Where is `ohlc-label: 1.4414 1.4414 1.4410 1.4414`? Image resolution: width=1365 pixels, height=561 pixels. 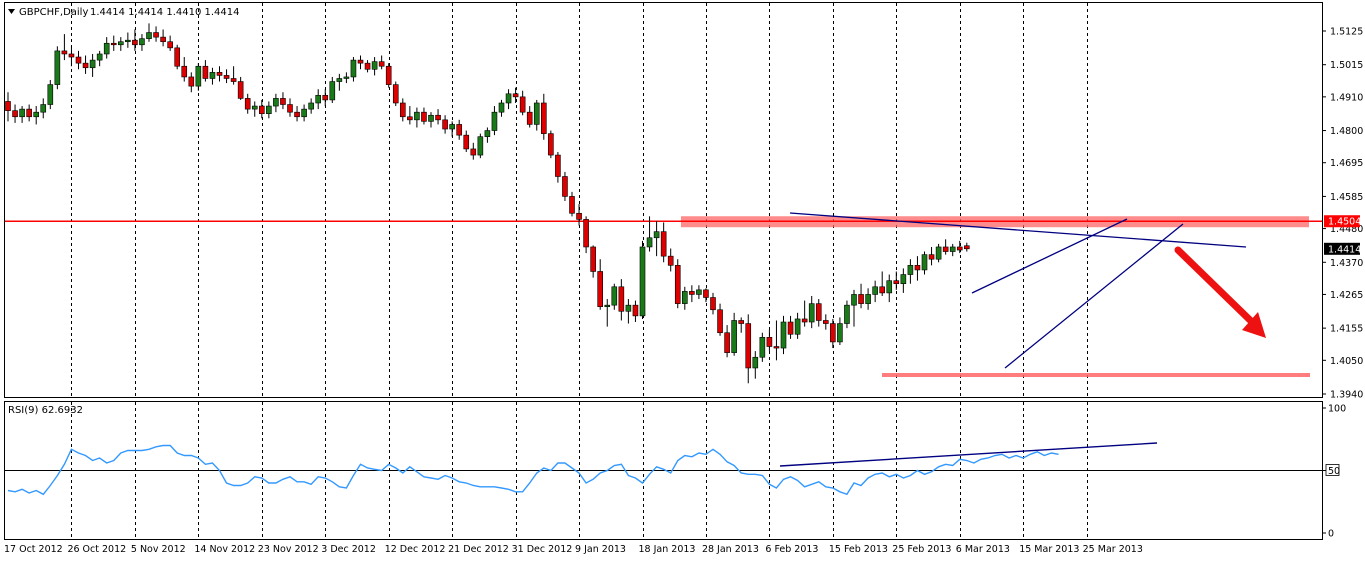
ohlc-label: 1.4414 1.4414 1.4410 1.4414 is located at coordinates (165, 12).